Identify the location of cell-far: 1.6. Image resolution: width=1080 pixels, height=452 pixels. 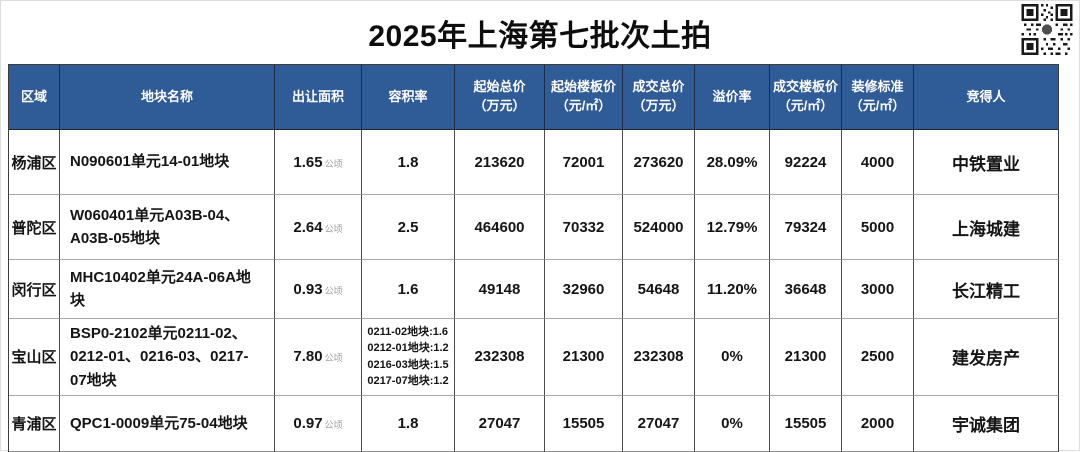
(408, 289).